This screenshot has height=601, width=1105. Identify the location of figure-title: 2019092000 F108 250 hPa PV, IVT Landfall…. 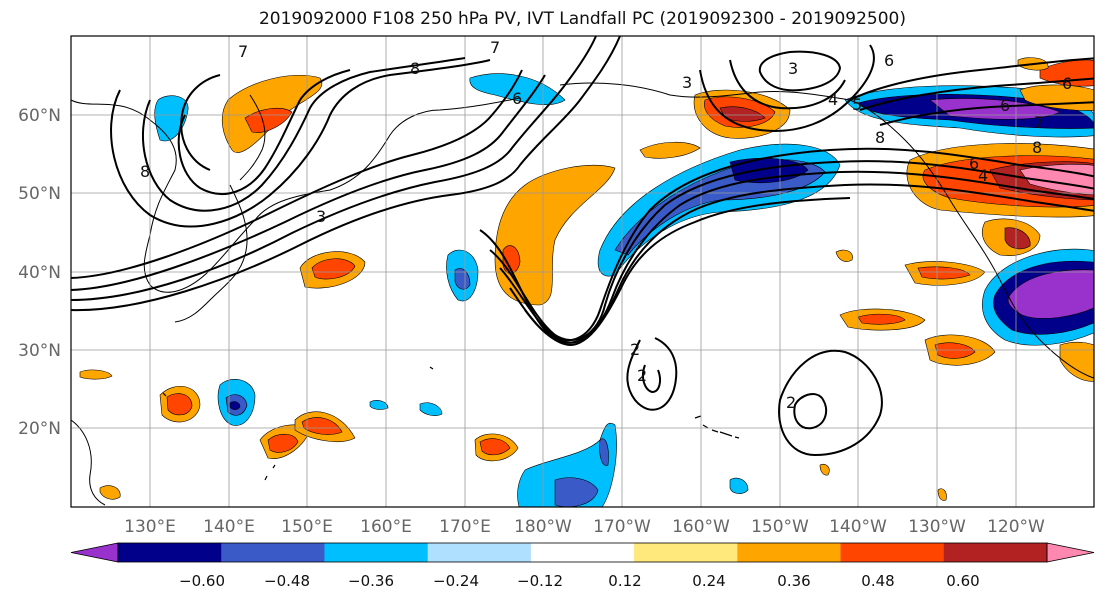
(582, 19).